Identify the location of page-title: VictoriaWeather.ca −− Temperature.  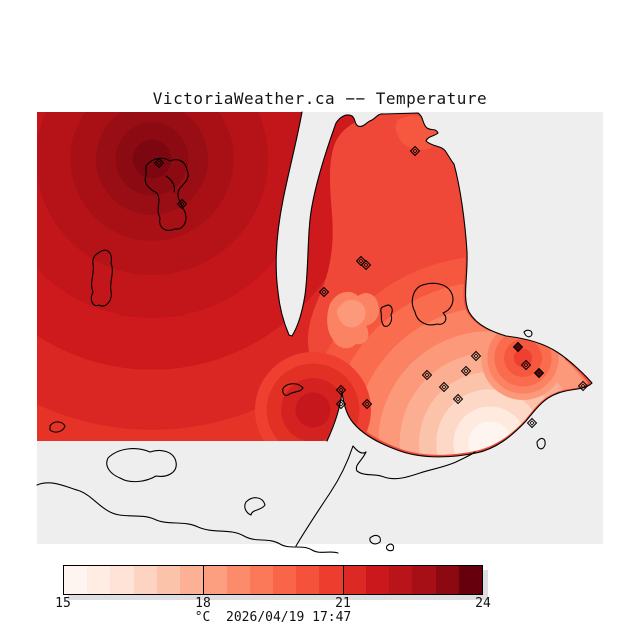
(320, 98).